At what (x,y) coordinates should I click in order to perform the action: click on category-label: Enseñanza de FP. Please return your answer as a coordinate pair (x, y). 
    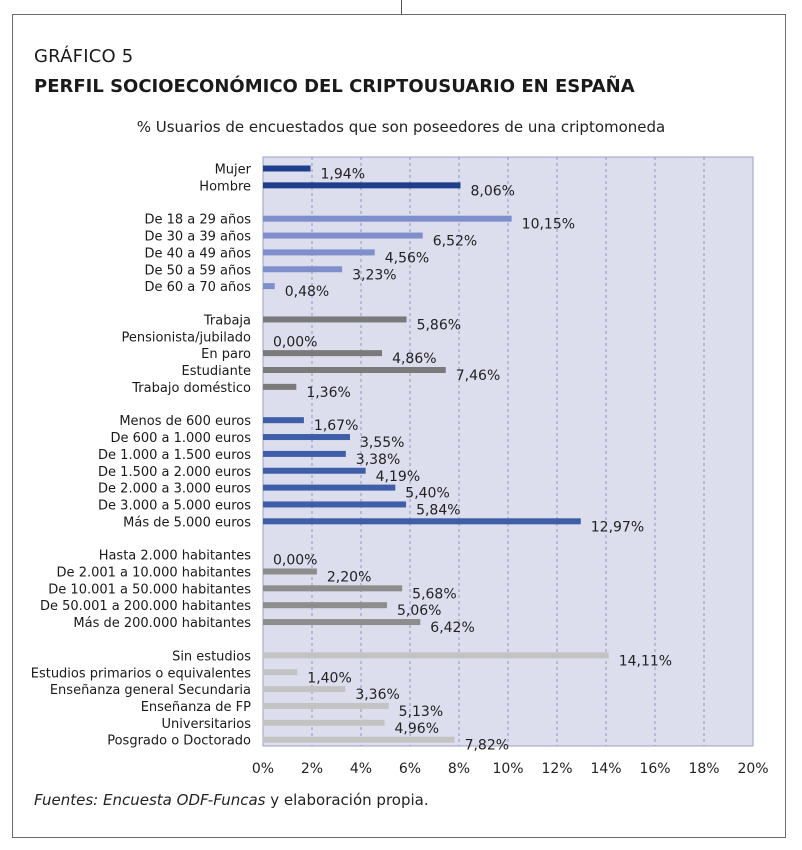
    Looking at the image, I should click on (196, 707).